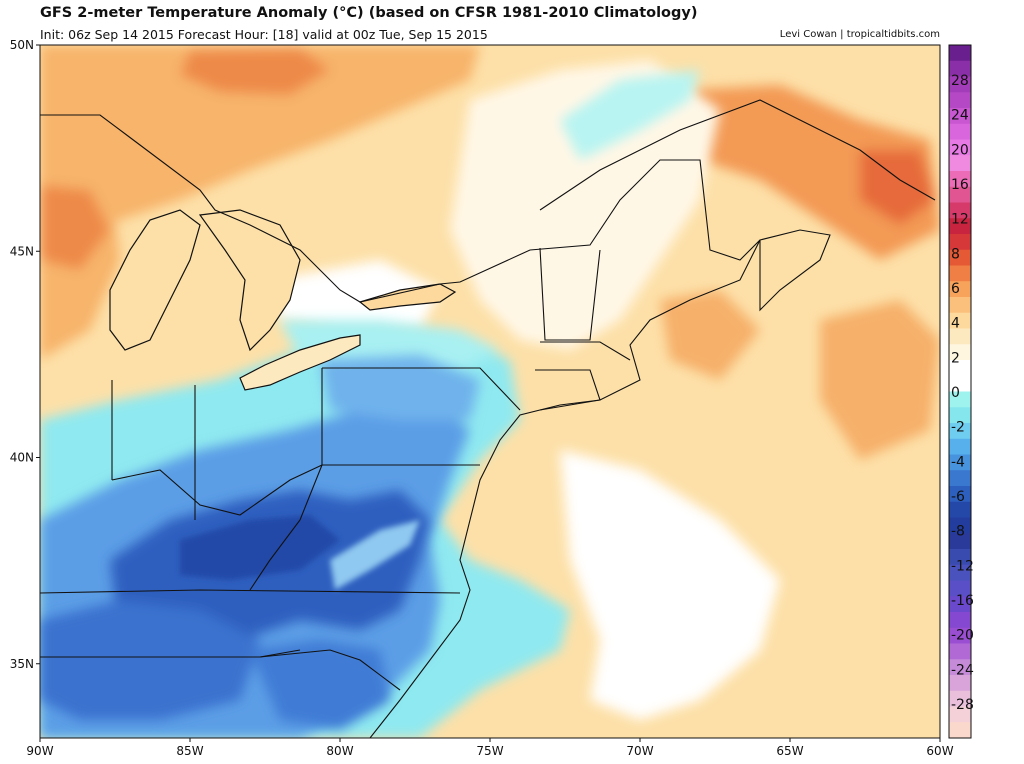 This screenshot has width=1024, height=764. What do you see at coordinates (255, 71) in the screenshot?
I see `hot-spot-upper` at bounding box center [255, 71].